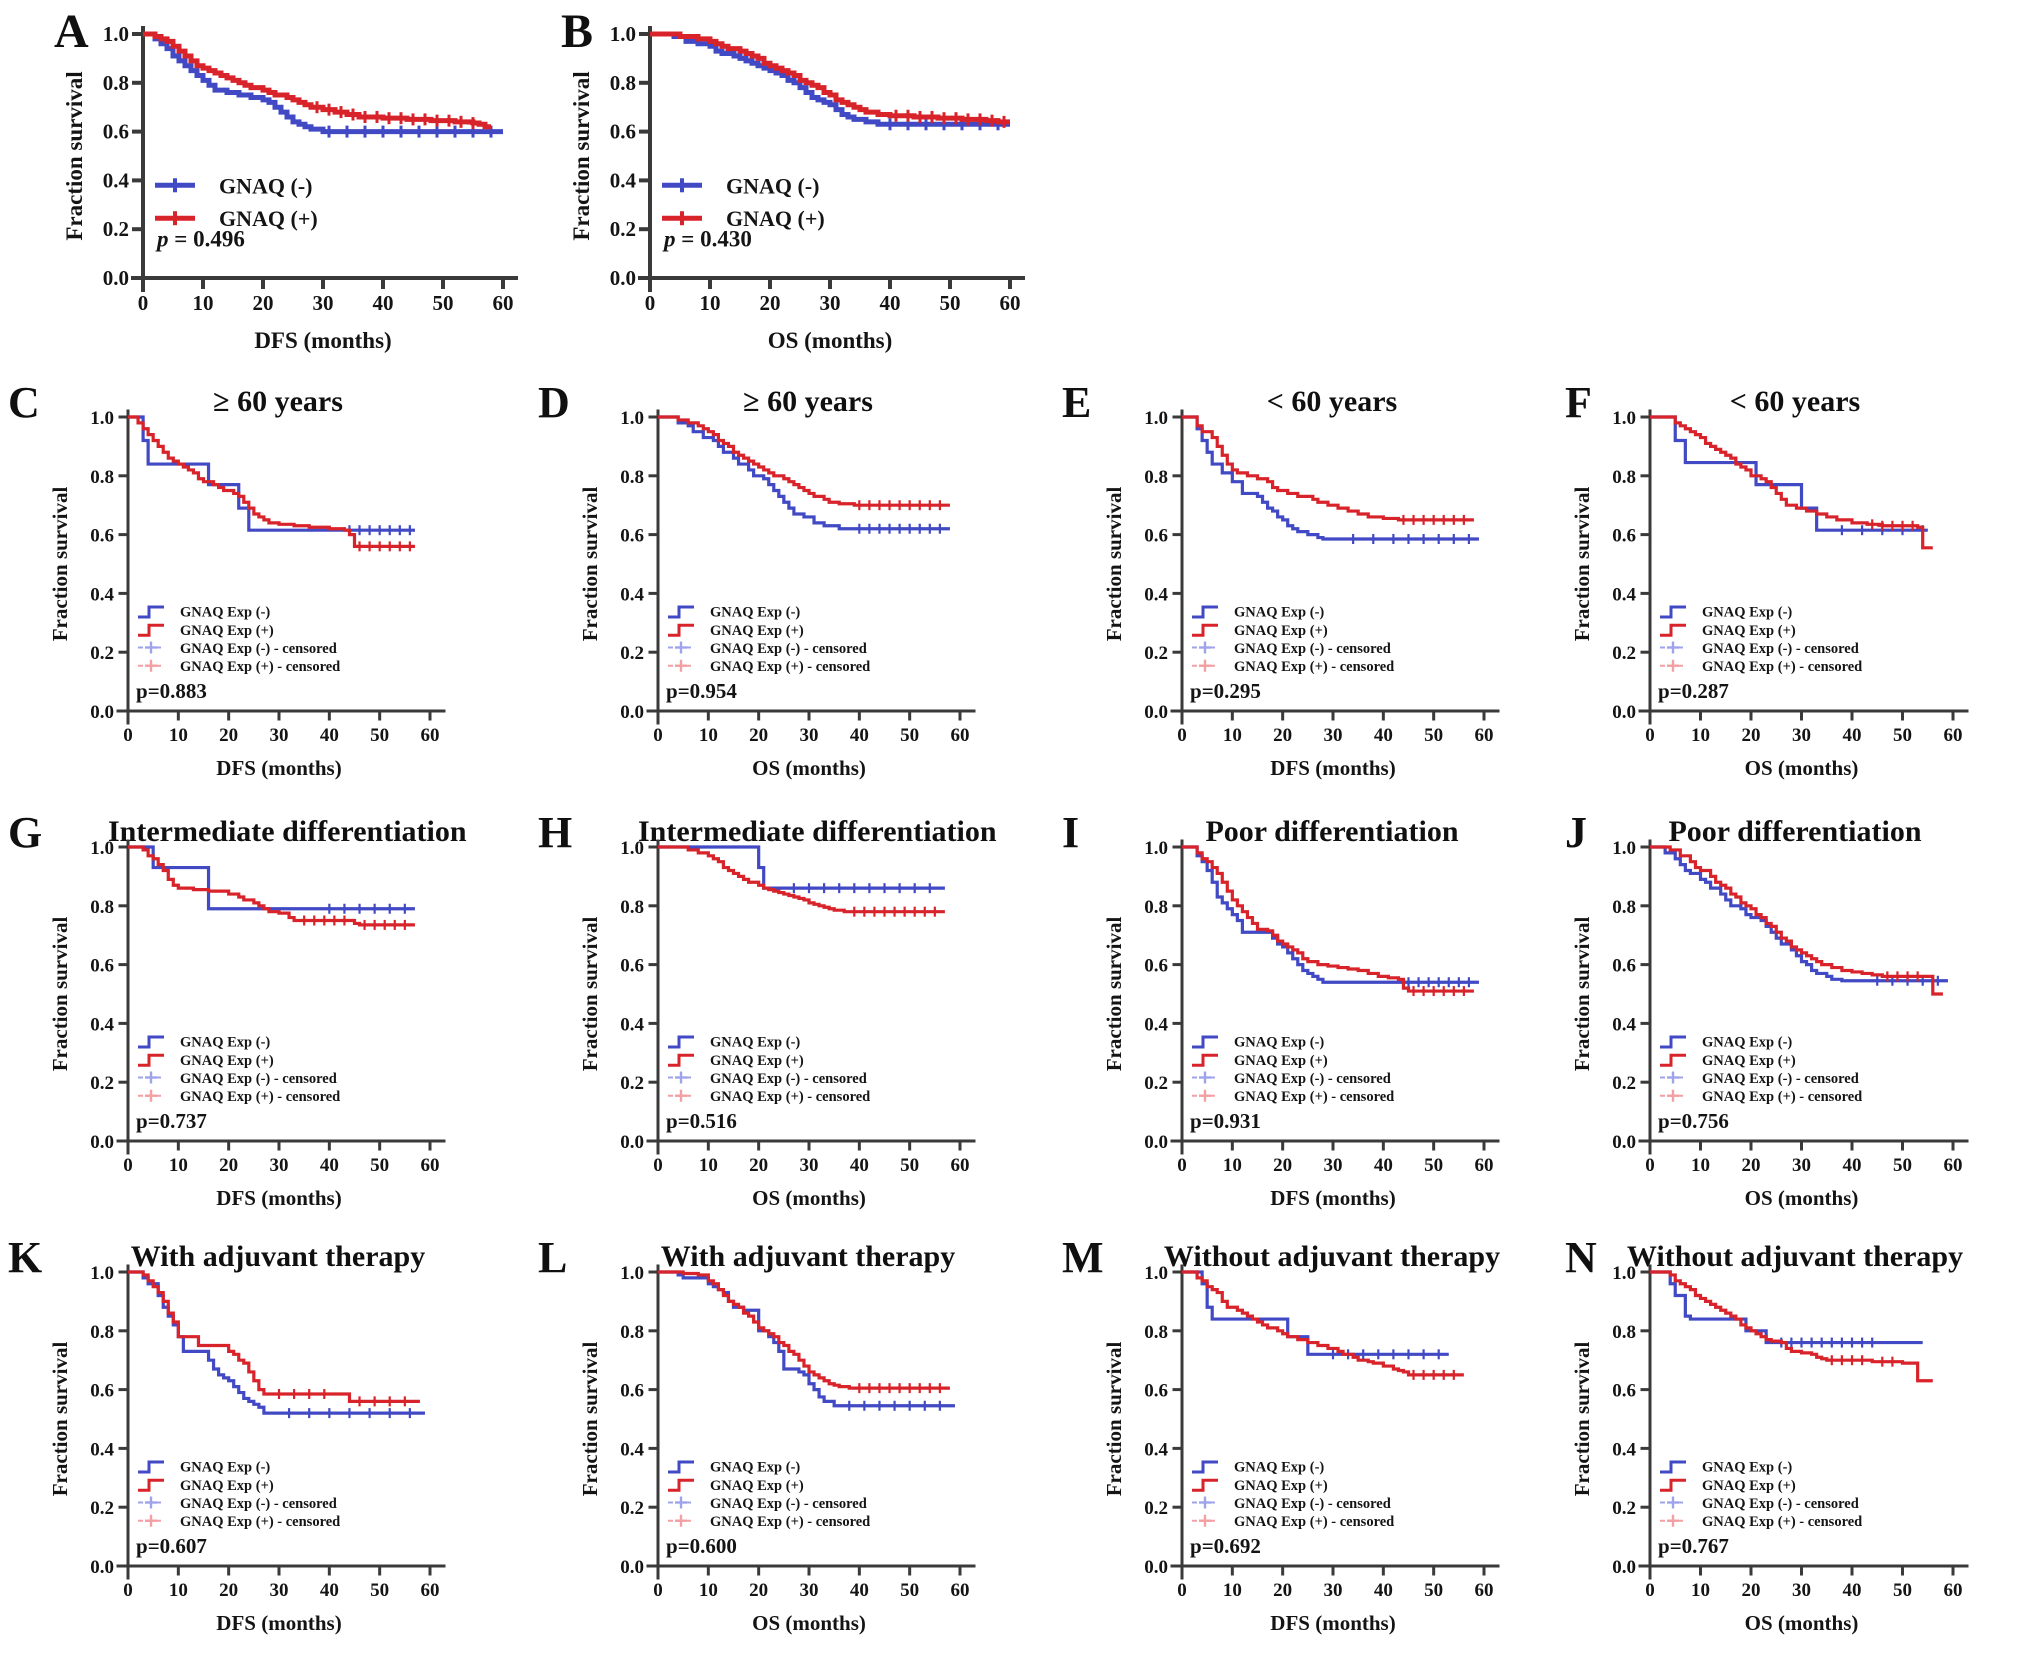  I want to click on x-axis-label: OS (months), so click(809, 1623).